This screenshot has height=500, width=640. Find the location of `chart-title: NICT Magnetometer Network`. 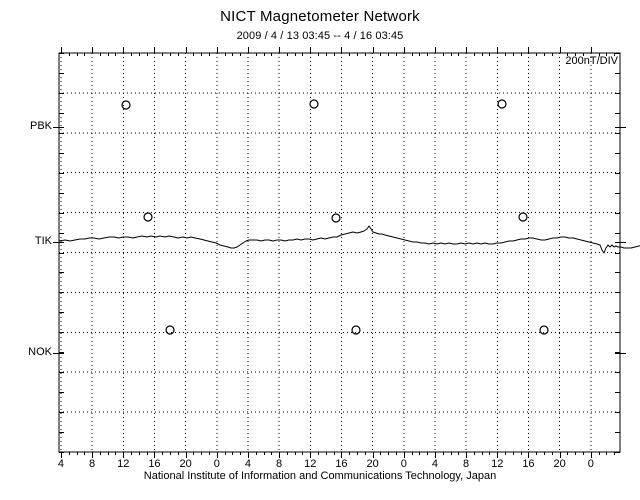

chart-title: NICT Magnetometer Network is located at coordinates (320, 16).